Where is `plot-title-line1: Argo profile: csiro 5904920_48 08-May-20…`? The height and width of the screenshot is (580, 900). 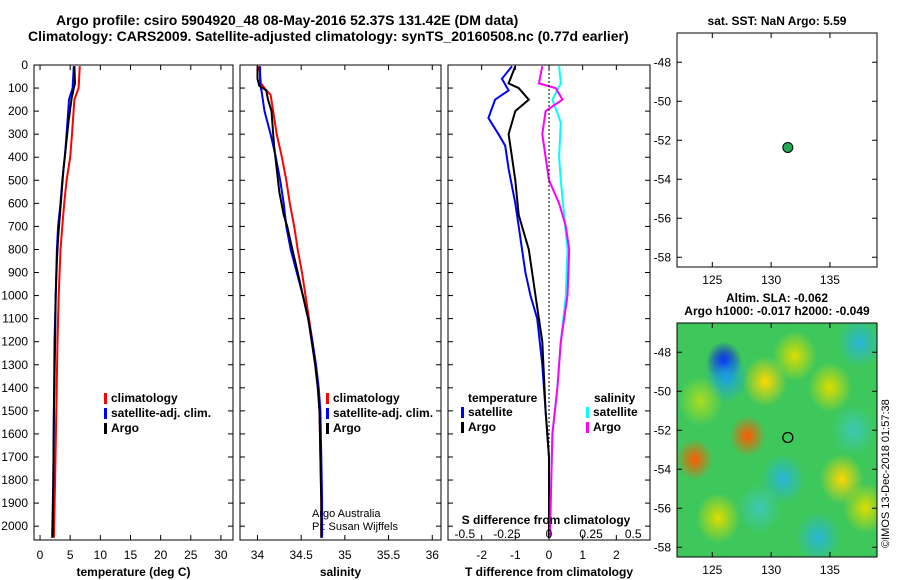 plot-title-line1: Argo profile: csiro 5904920_48 08-May-20… is located at coordinates (287, 20).